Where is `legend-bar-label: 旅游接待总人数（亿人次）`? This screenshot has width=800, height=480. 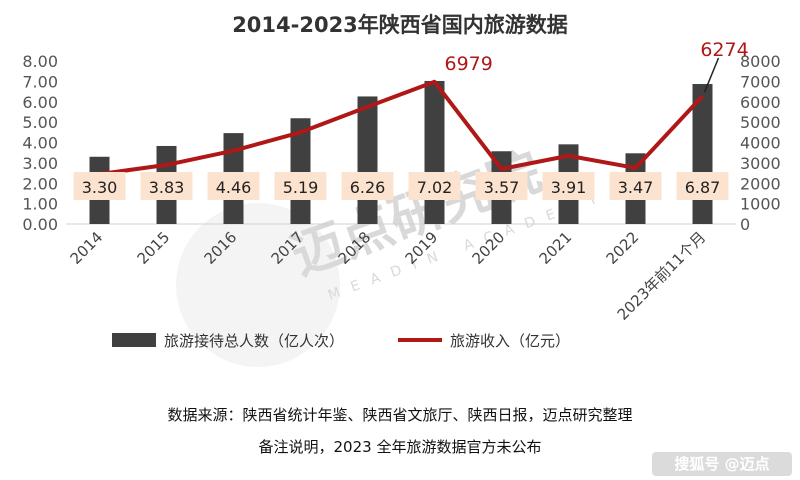 legend-bar-label: 旅游接待总人数（亿人次） is located at coordinates (254, 341).